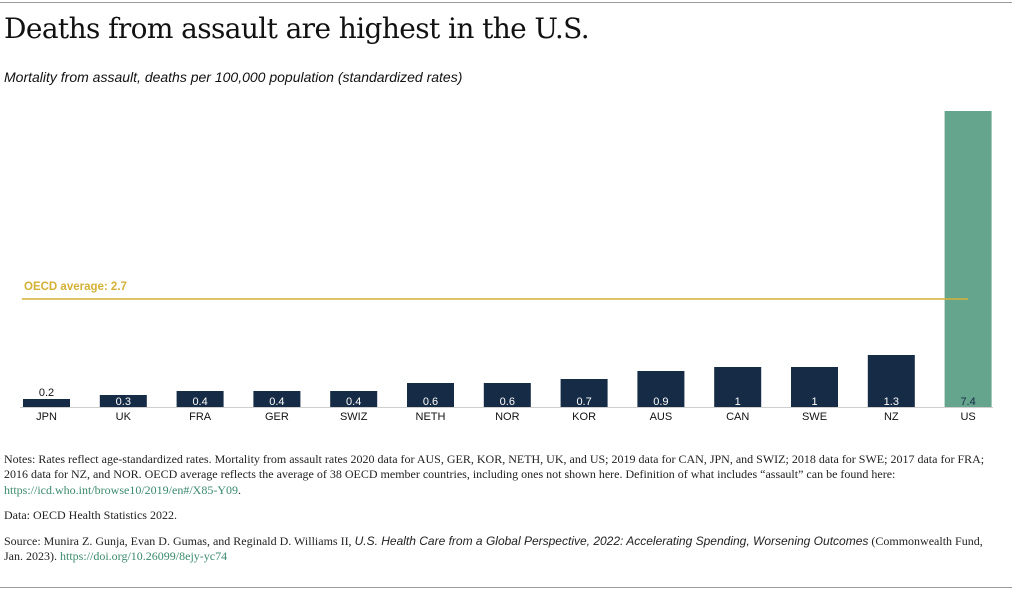 The height and width of the screenshot is (592, 1016). What do you see at coordinates (239, 489) in the screenshot?
I see `notes-link-suffix: .` at bounding box center [239, 489].